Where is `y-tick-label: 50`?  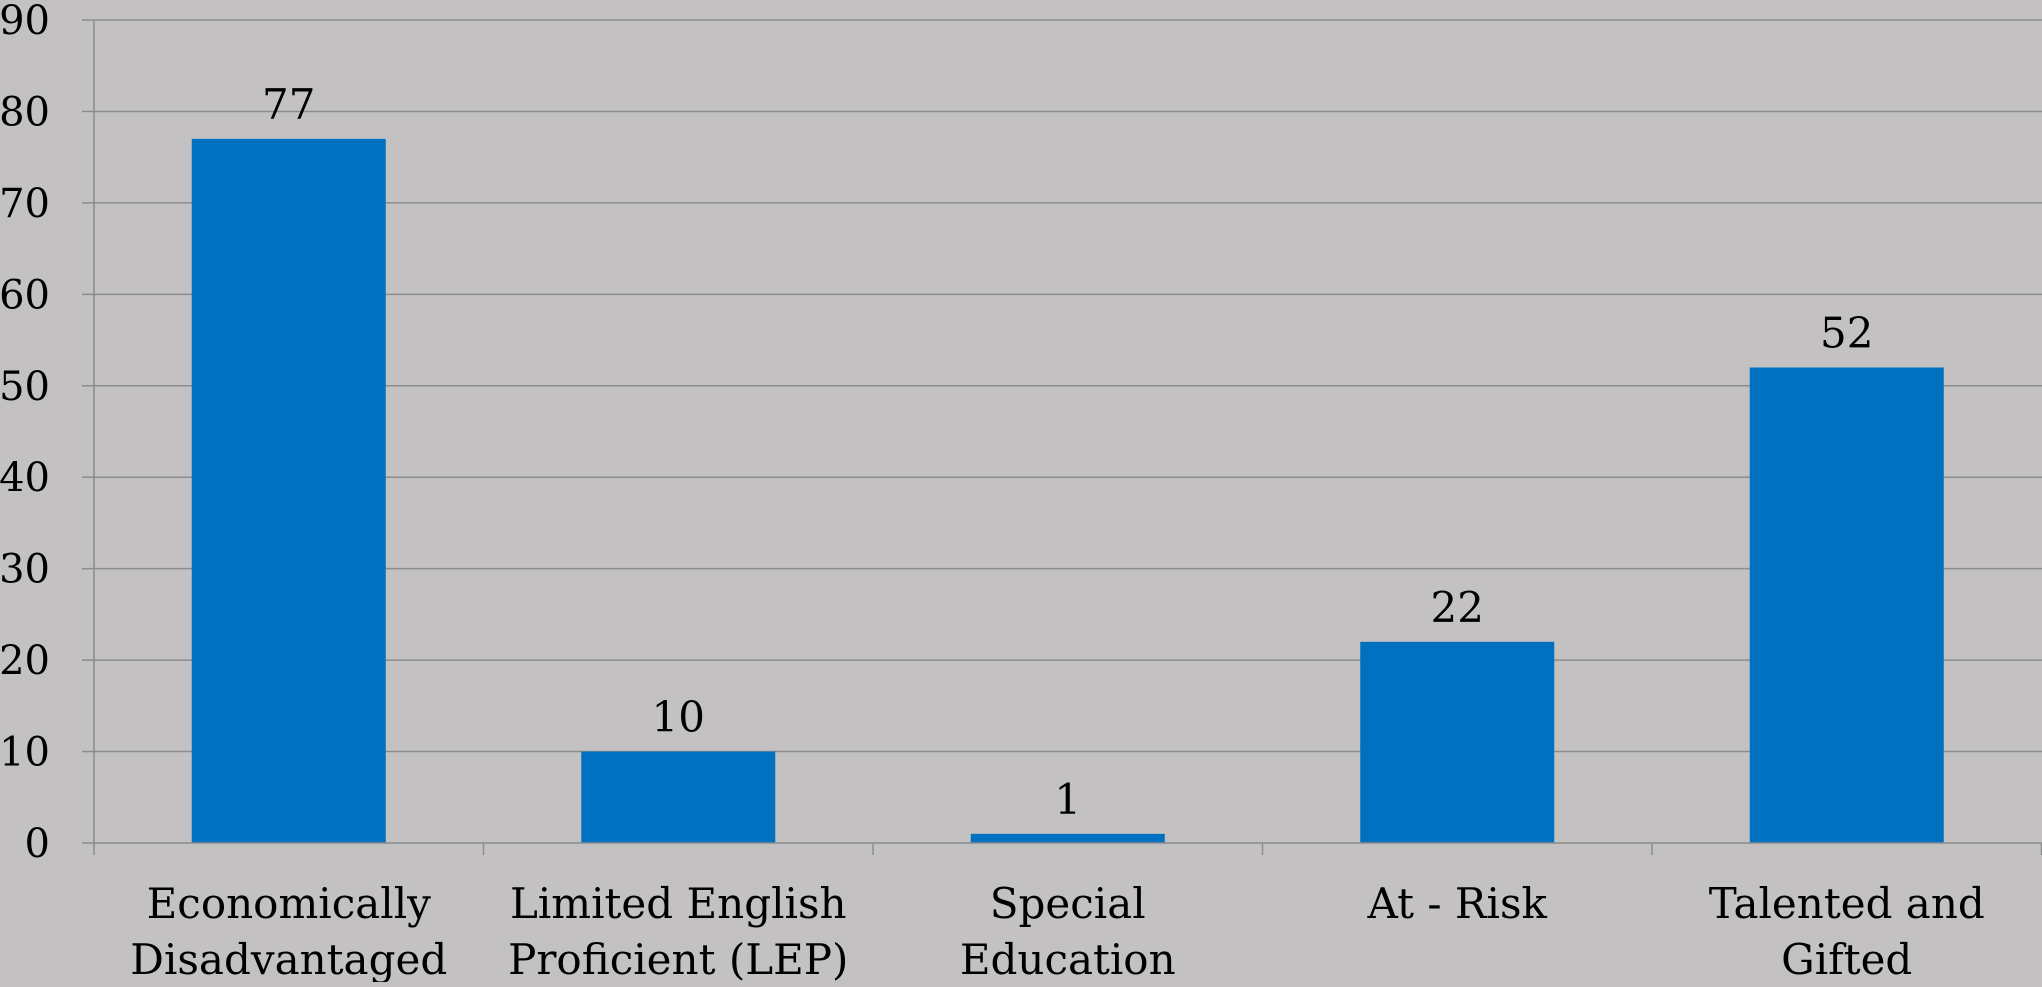
y-tick-label: 50 is located at coordinates (25, 387).